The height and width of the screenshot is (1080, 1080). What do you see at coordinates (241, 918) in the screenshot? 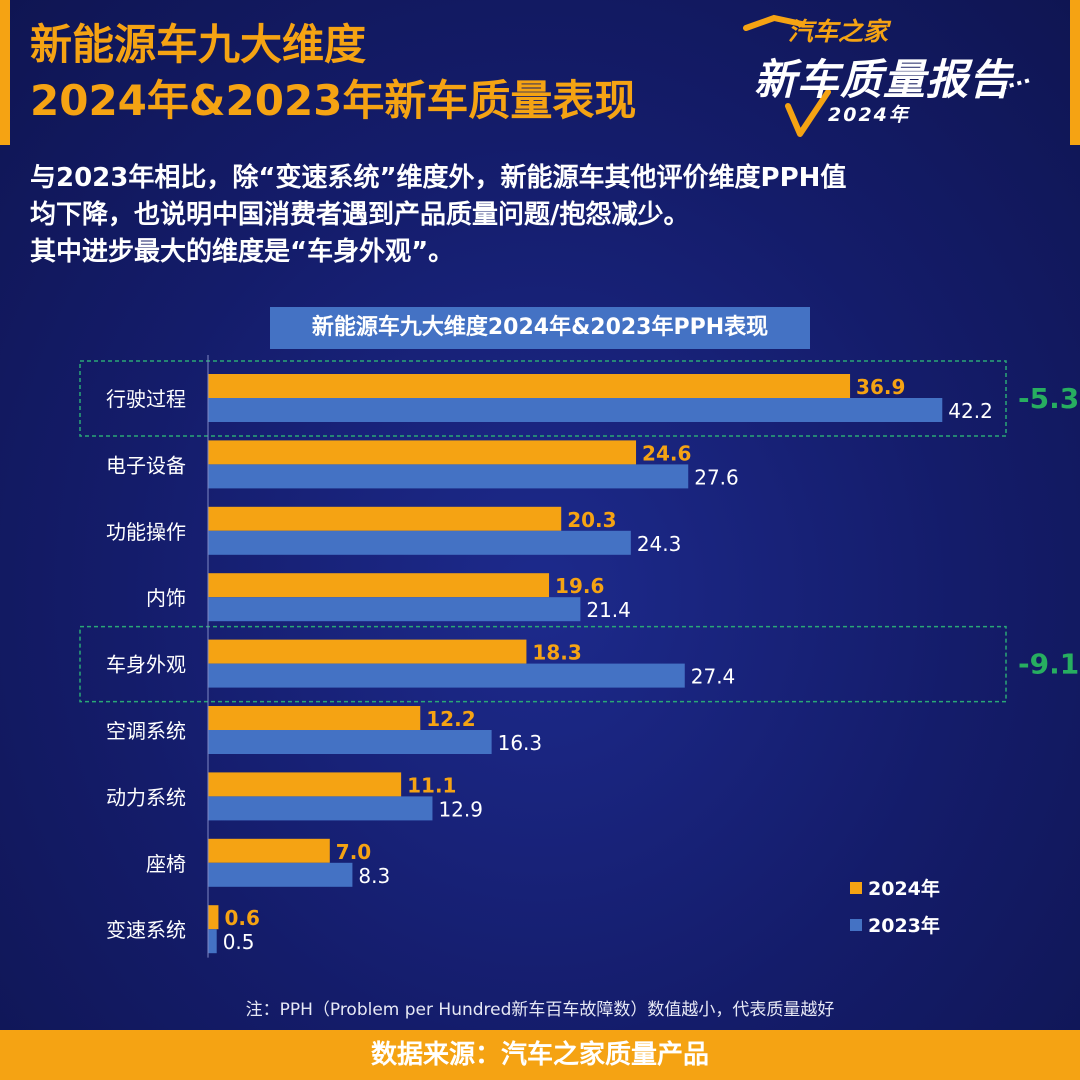
I see `data-label: 0.6` at bounding box center [241, 918].